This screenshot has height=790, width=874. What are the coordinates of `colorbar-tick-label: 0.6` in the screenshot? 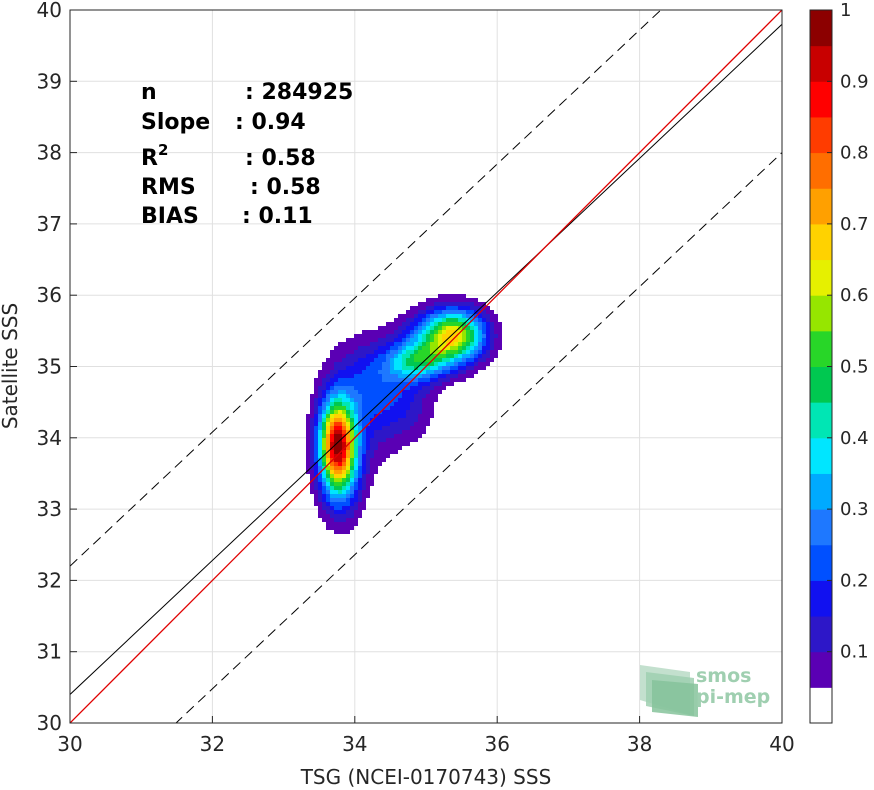 It's located at (854, 295).